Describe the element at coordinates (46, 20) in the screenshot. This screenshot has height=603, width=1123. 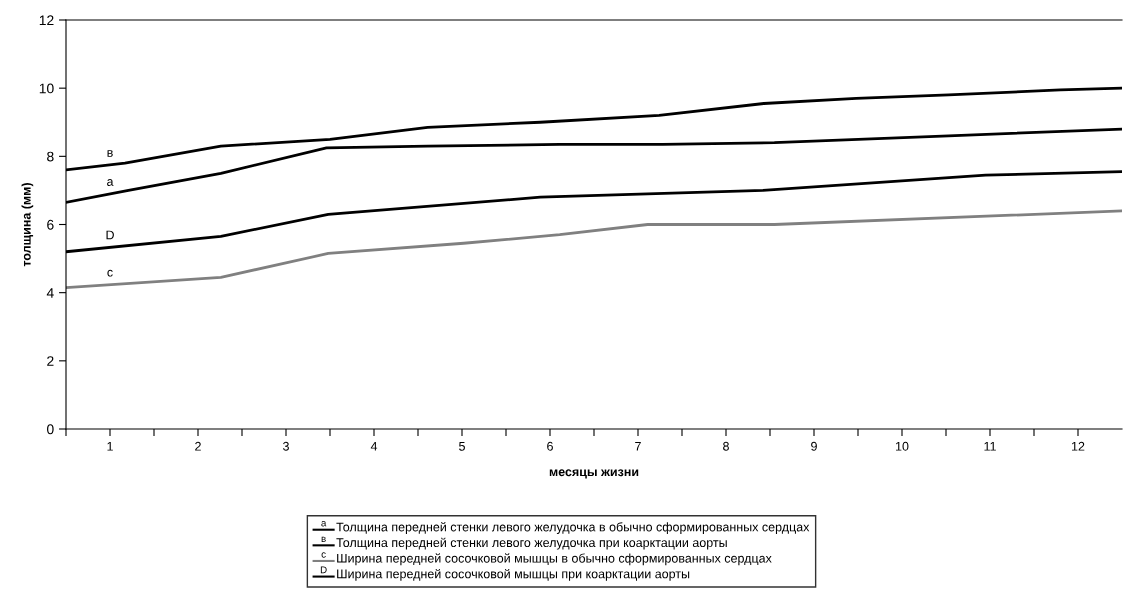
I see `y-tick-label: 12` at that location.